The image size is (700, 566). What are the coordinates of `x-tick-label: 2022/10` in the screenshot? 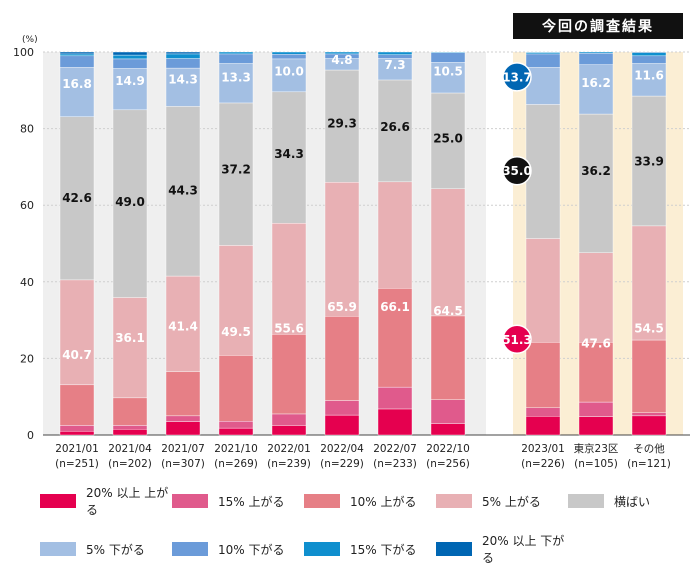 It's located at (448, 449).